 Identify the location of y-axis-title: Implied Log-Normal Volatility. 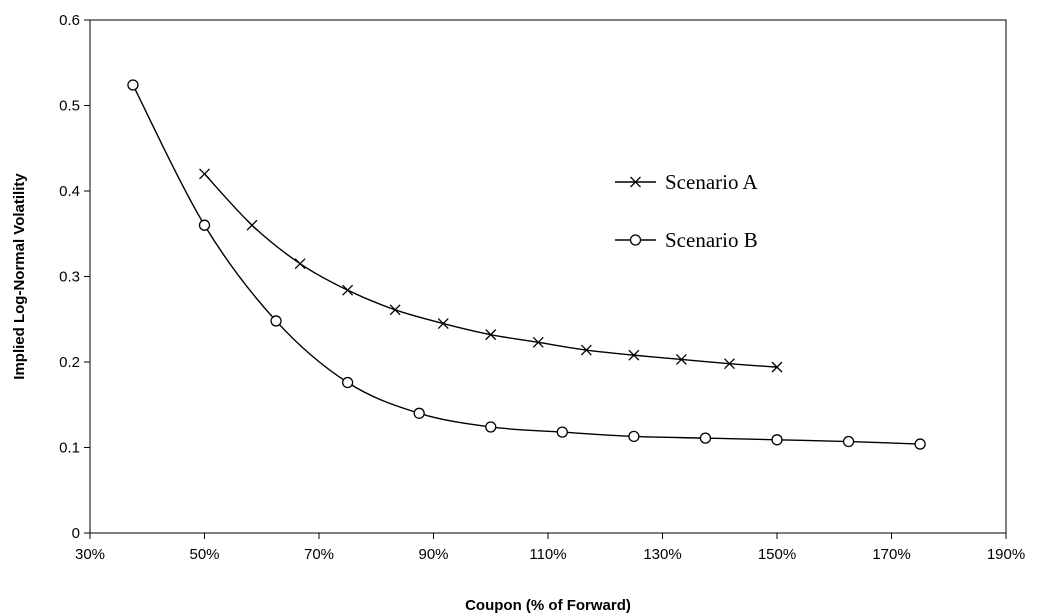
(19, 276).